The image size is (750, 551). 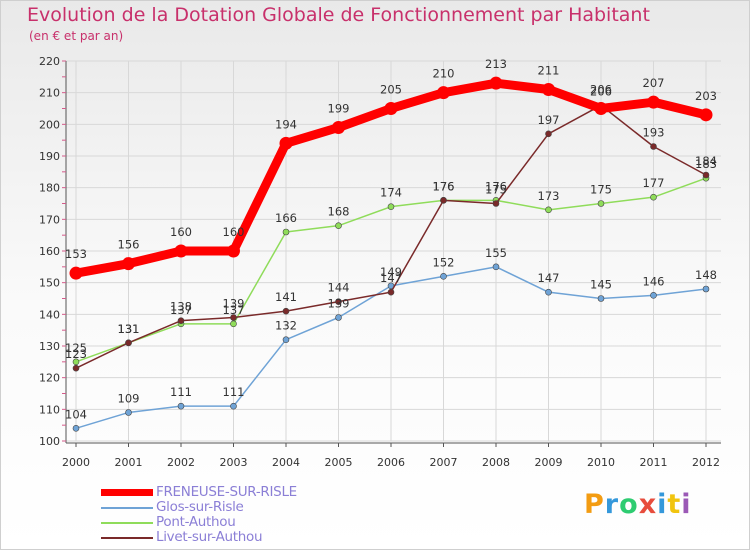 I want to click on y-tick-label: 120, so click(x=49, y=378).